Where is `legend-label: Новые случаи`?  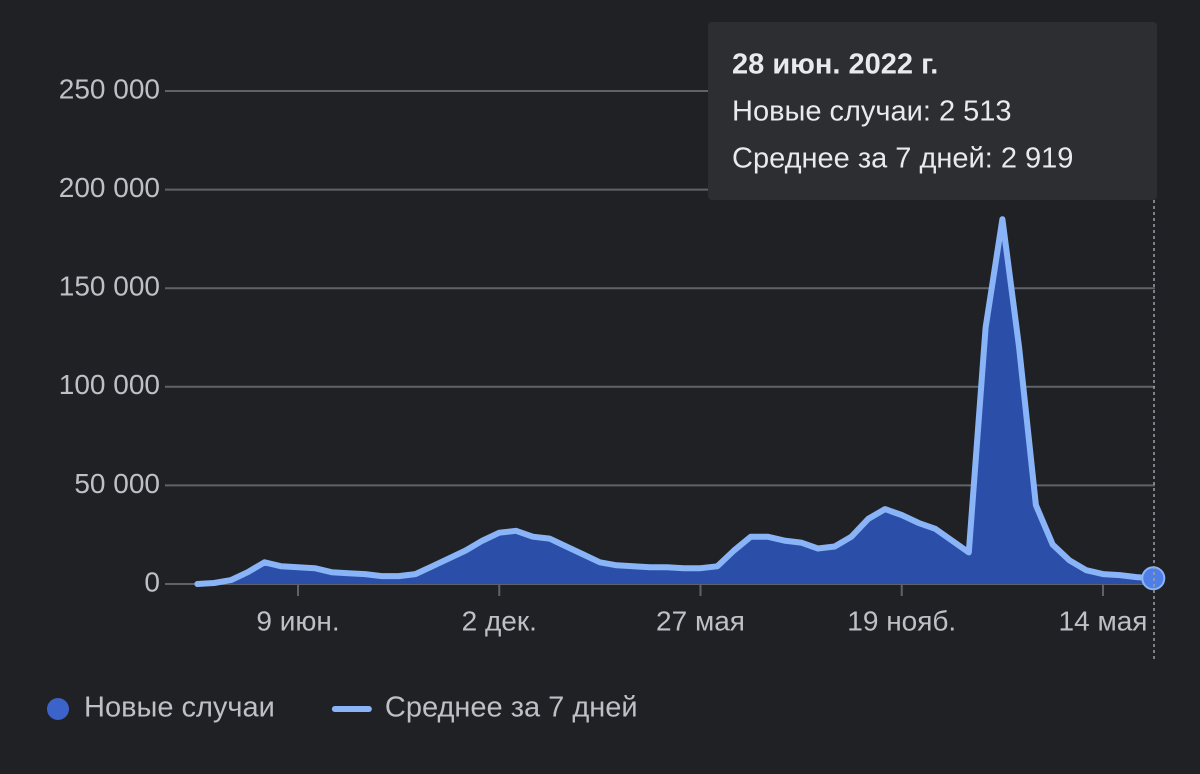 legend-label: Новые случаи is located at coordinates (179, 708).